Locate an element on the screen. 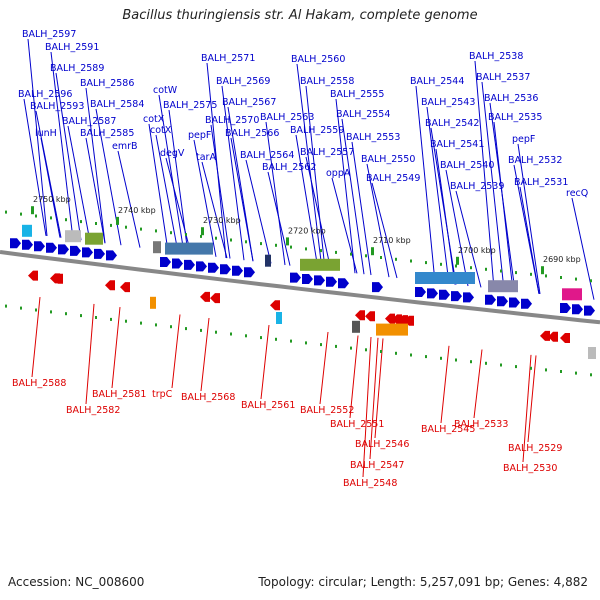  forward-gene-label: BALH_2555 is located at coordinates (357, 94).